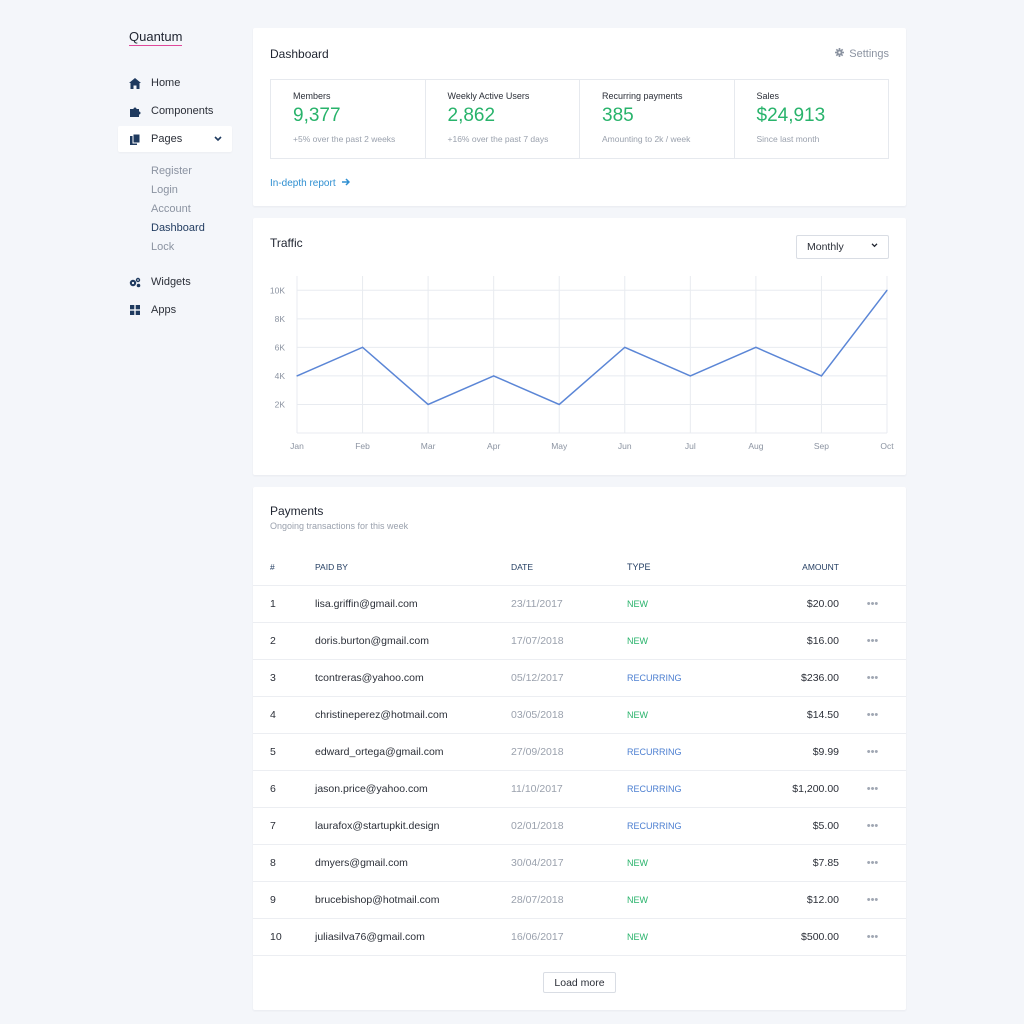 Image resolution: width=1024 pixels, height=1024 pixels. What do you see at coordinates (284, 567) in the screenshot?
I see `column-header-number: #` at bounding box center [284, 567].